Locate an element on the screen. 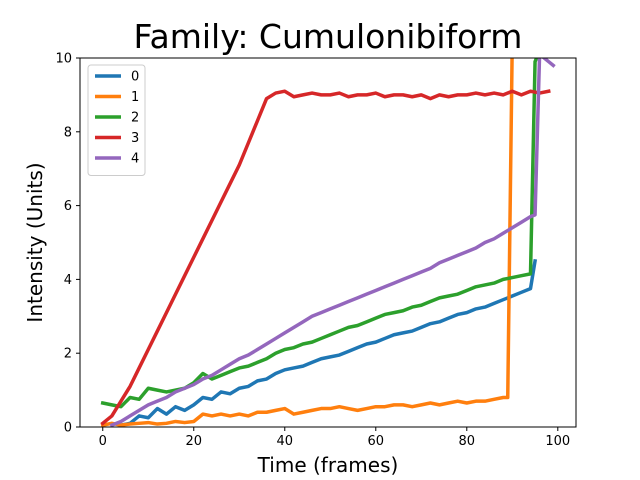 This screenshot has width=640, height=480. chart-title: Family: Cumulonibiform is located at coordinates (328, 36).